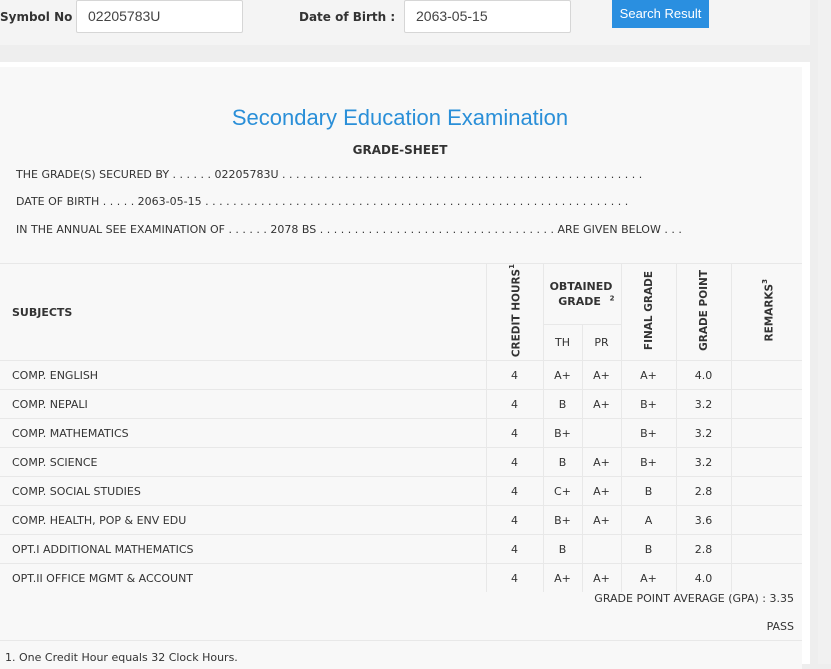 The width and height of the screenshot is (831, 669). What do you see at coordinates (243, 549) in the screenshot?
I see `subject-cell: OPT.I ADDITIONAL MATHEMATICS` at bounding box center [243, 549].